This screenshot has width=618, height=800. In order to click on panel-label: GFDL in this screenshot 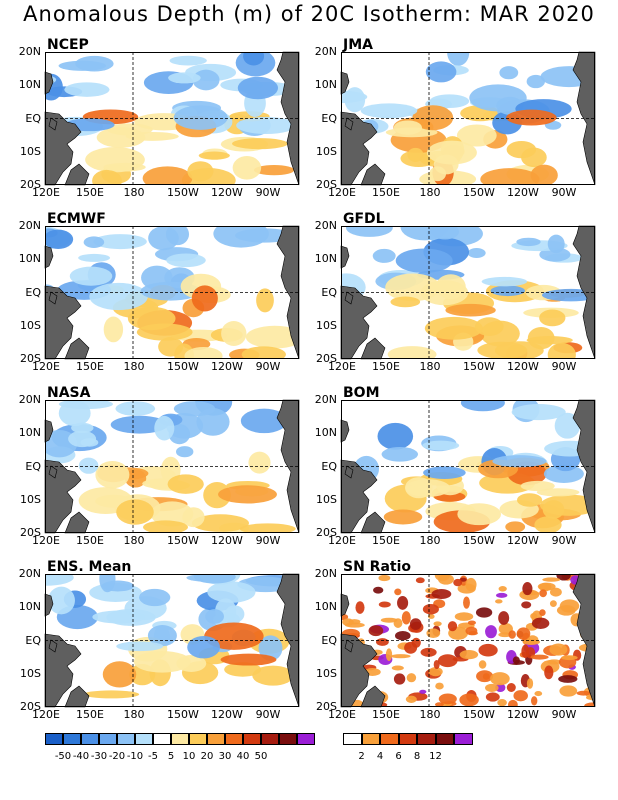, I will do `click(364, 219)`.